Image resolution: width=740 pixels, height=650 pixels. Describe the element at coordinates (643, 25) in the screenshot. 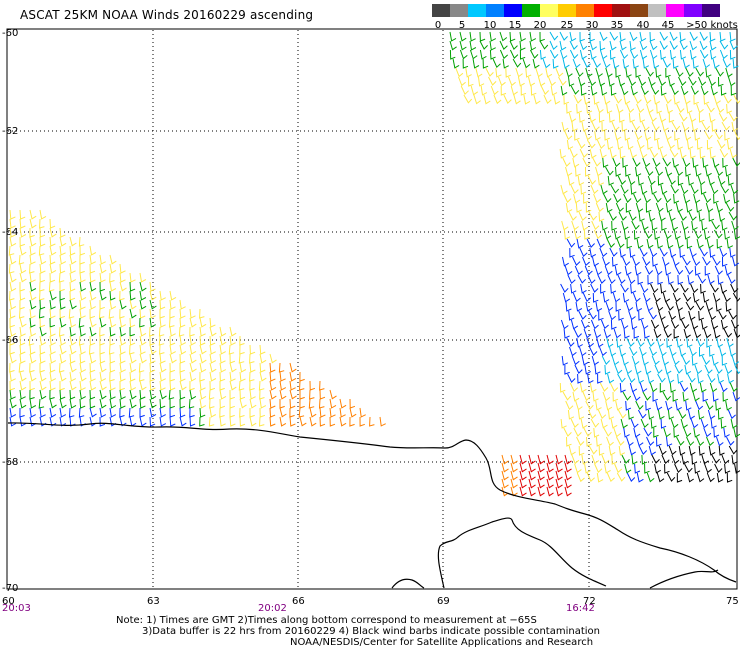

I see `legend-label: 40` at that location.